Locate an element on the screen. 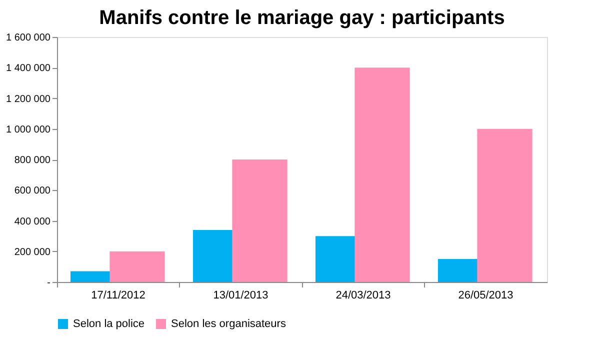 The height and width of the screenshot is (348, 601). x-tick-label: 13/01/2013 is located at coordinates (240, 296).